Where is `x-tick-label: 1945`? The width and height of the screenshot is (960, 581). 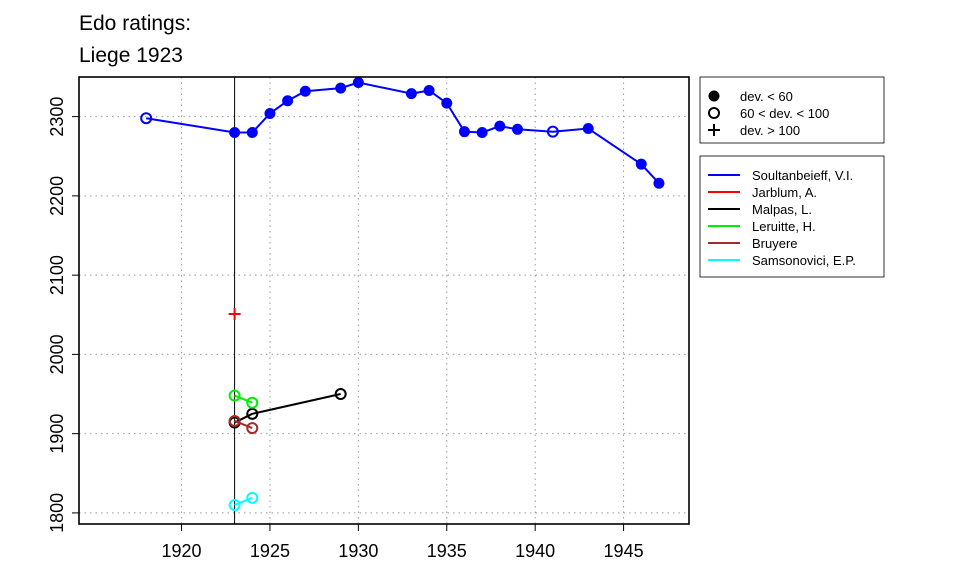 x-tick-label: 1945 is located at coordinates (624, 551).